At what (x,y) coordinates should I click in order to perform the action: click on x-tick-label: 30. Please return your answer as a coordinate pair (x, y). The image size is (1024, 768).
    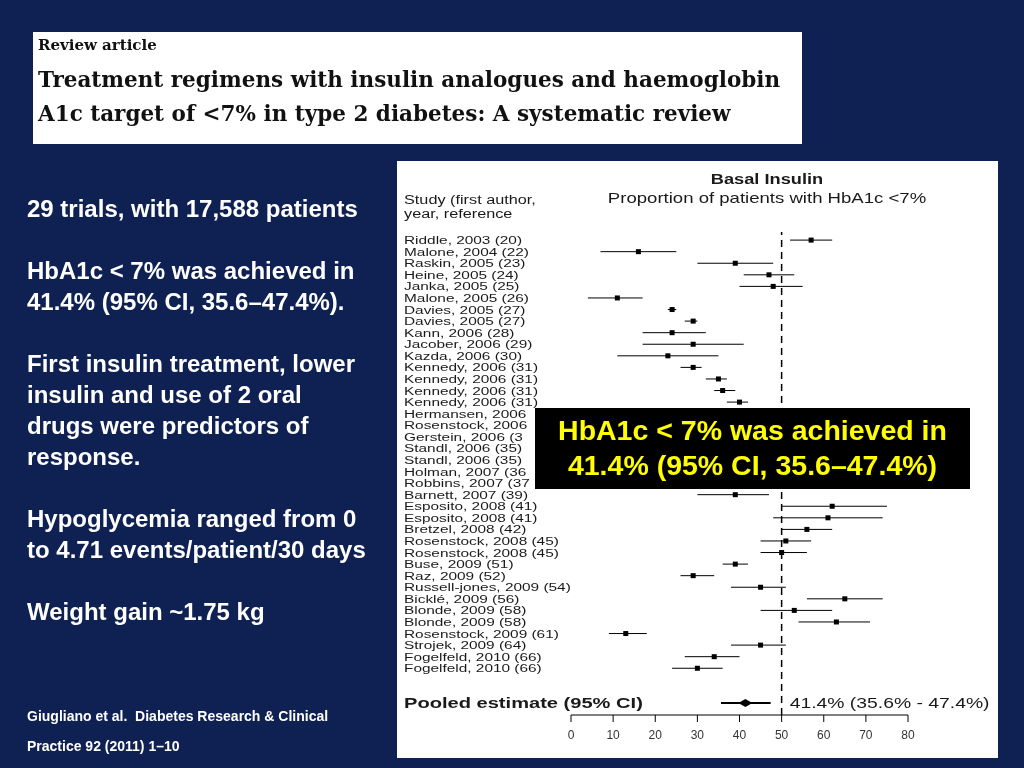
    Looking at the image, I should click on (697, 734).